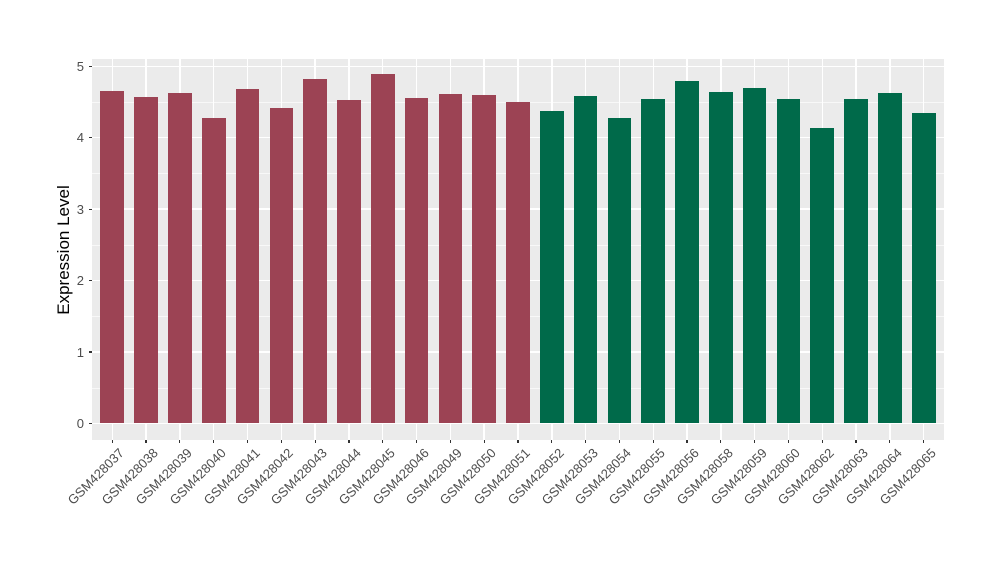  What do you see at coordinates (518, 263) in the screenshot?
I see `bar-GSM428051` at bounding box center [518, 263].